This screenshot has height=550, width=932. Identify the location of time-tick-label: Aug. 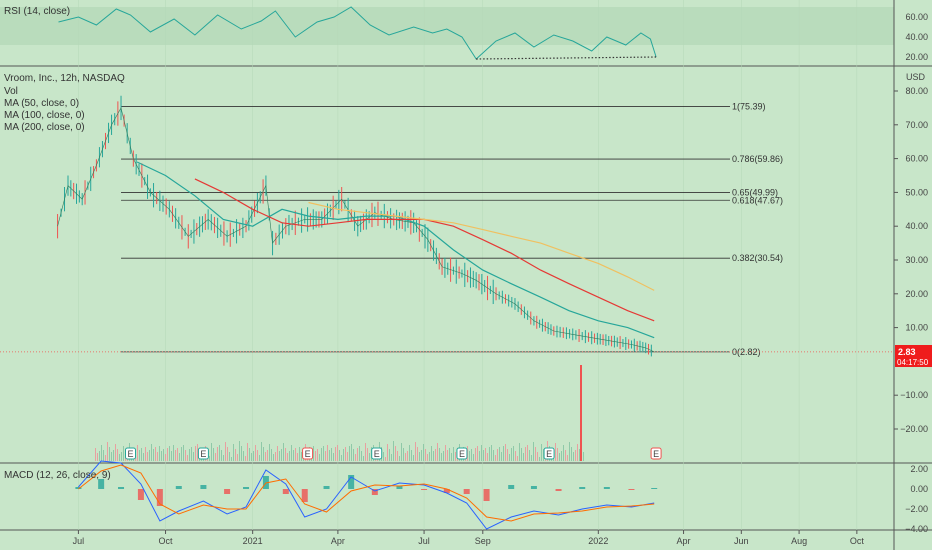
(799, 541).